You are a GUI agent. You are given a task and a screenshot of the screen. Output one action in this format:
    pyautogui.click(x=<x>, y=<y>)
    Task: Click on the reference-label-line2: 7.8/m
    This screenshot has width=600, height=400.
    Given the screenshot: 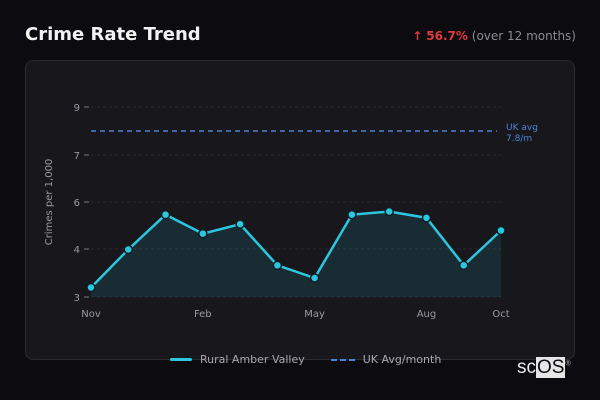 What is the action you would take?
    pyautogui.click(x=519, y=139)
    